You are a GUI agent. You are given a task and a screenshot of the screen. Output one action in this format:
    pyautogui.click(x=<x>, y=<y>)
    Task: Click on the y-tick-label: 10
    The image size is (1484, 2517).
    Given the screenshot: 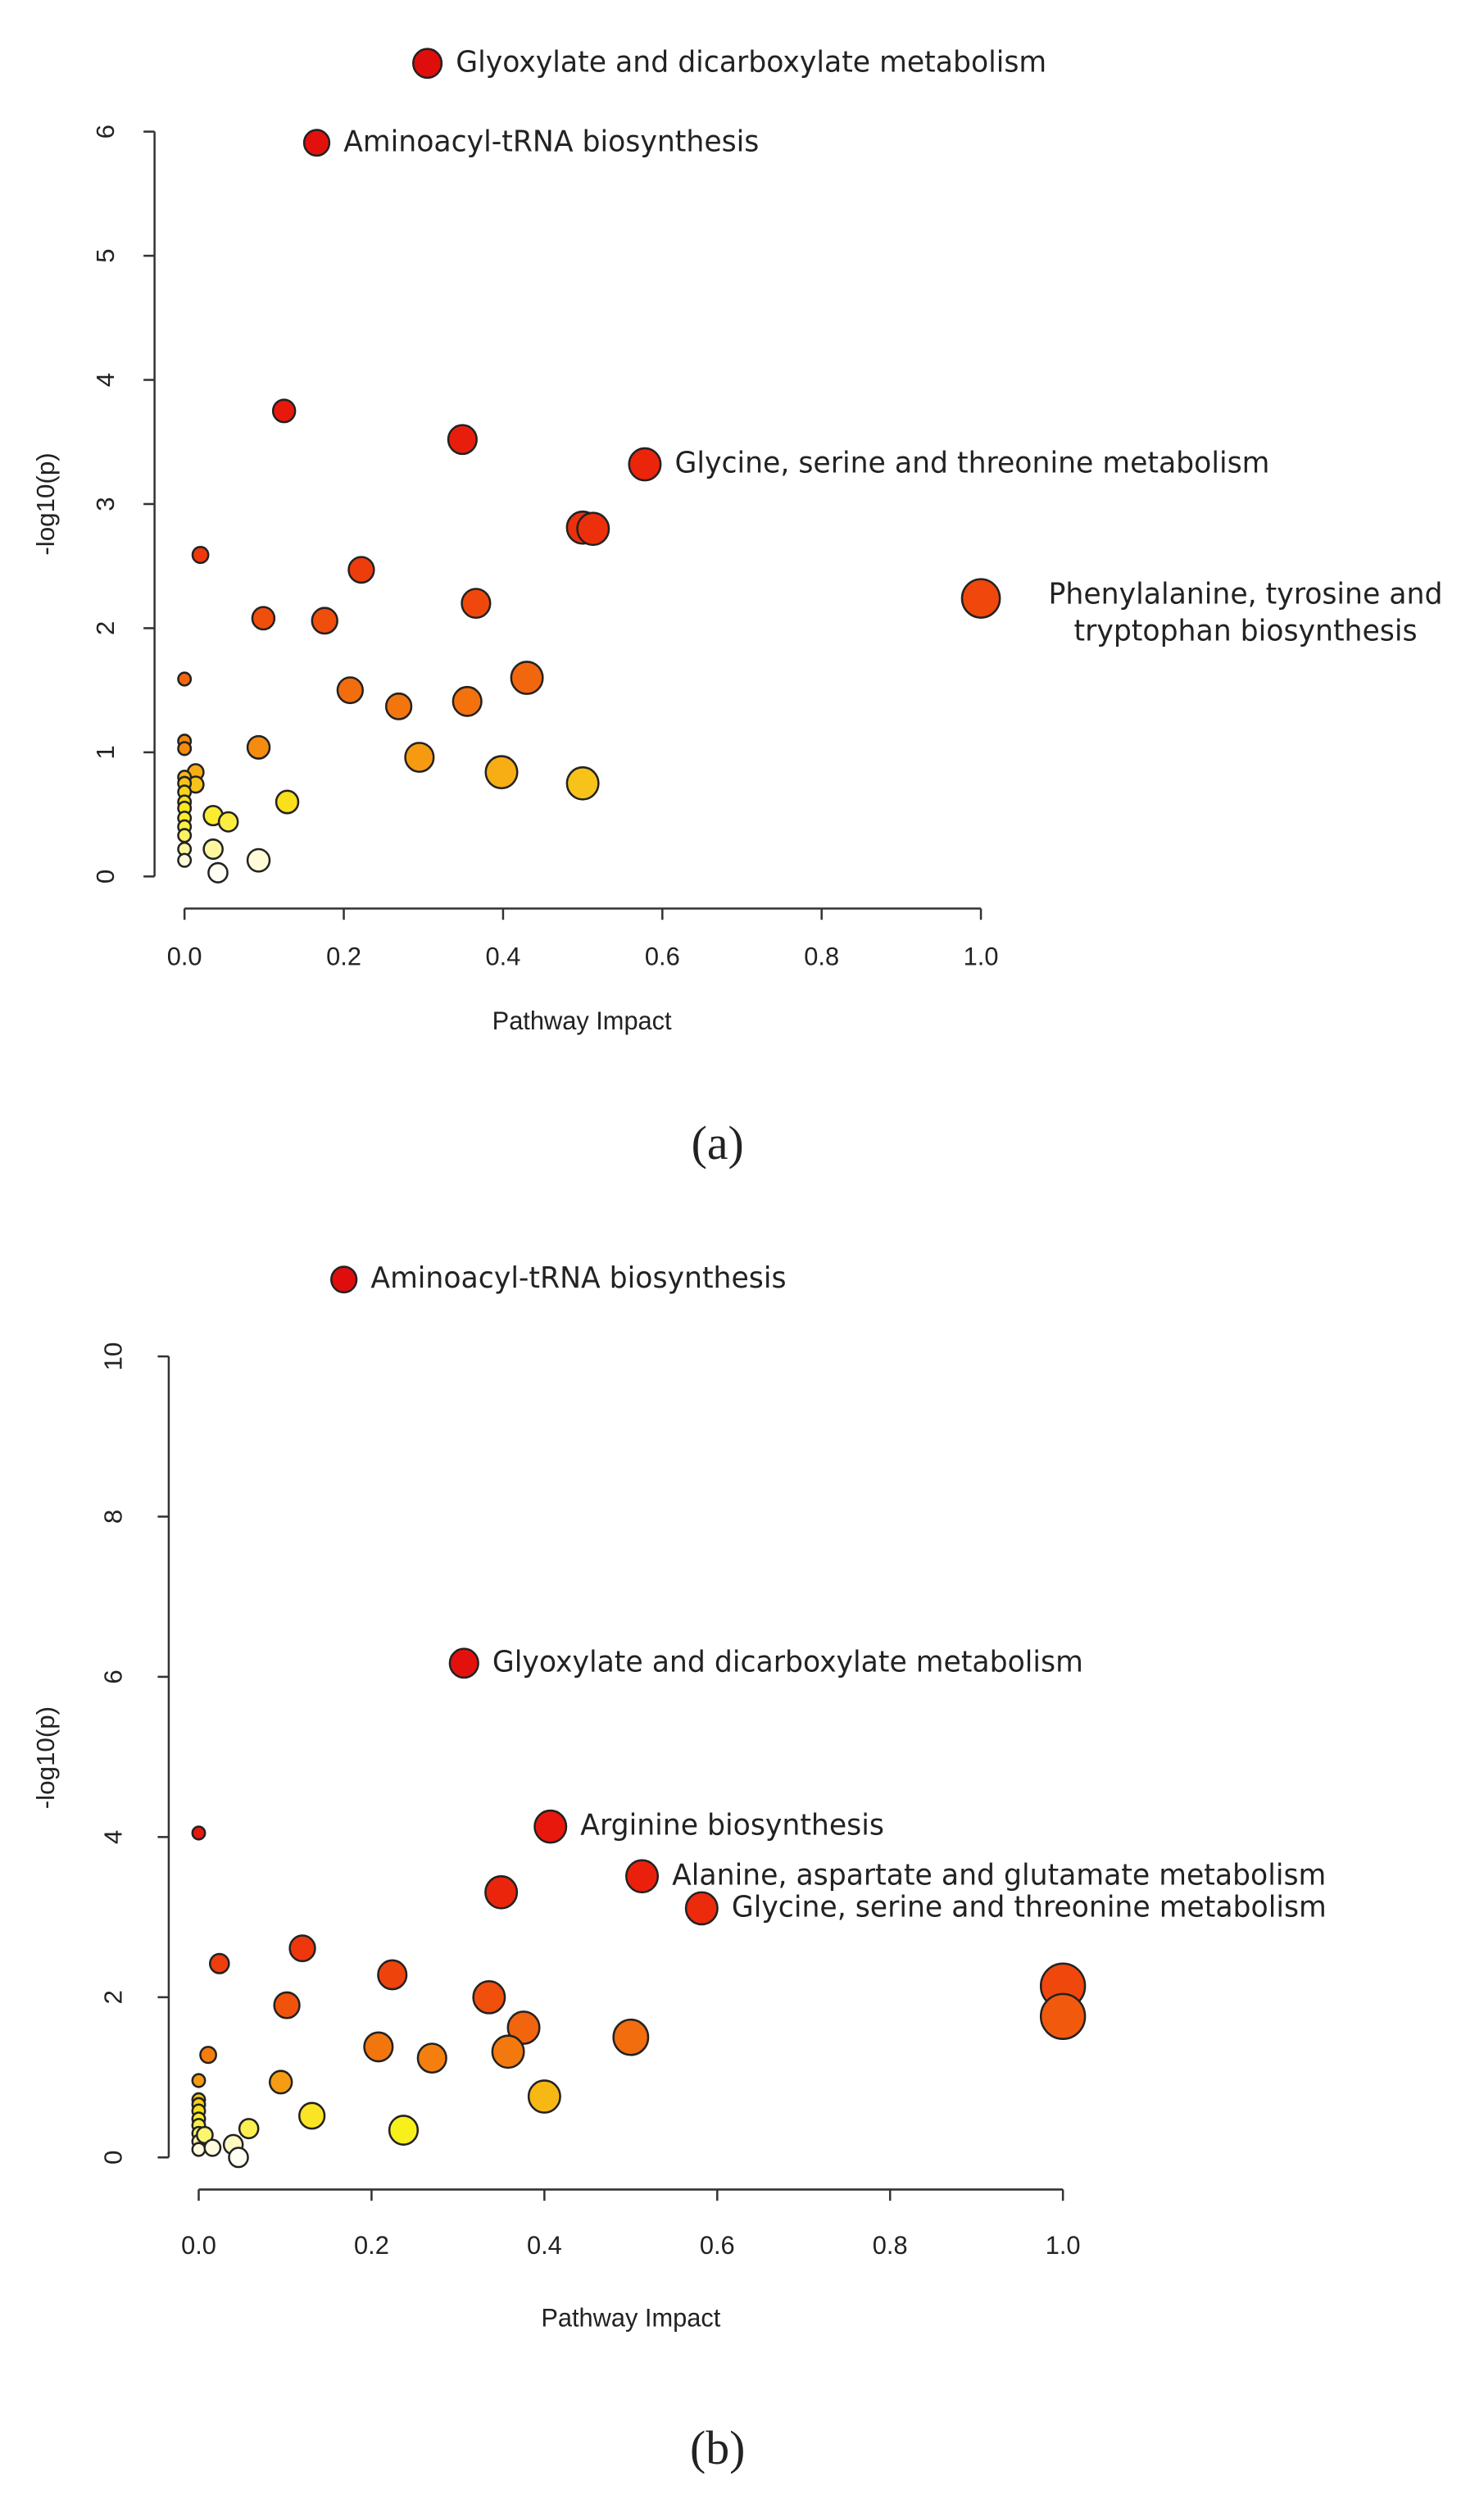 What is the action you would take?
    pyautogui.click(x=113, y=1357)
    